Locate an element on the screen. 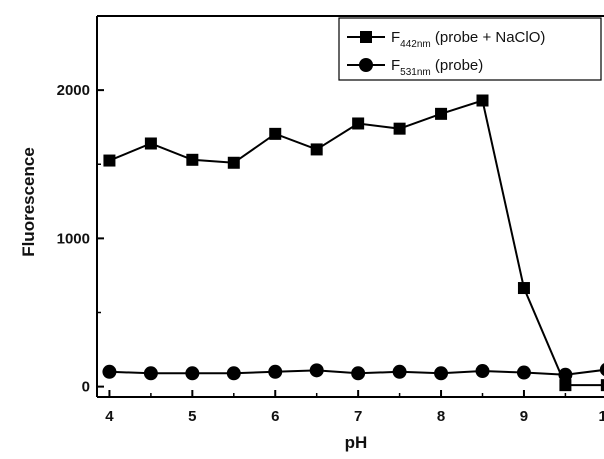 This screenshot has width=604, height=459. x-tick-label: 9 is located at coordinates (524, 416).